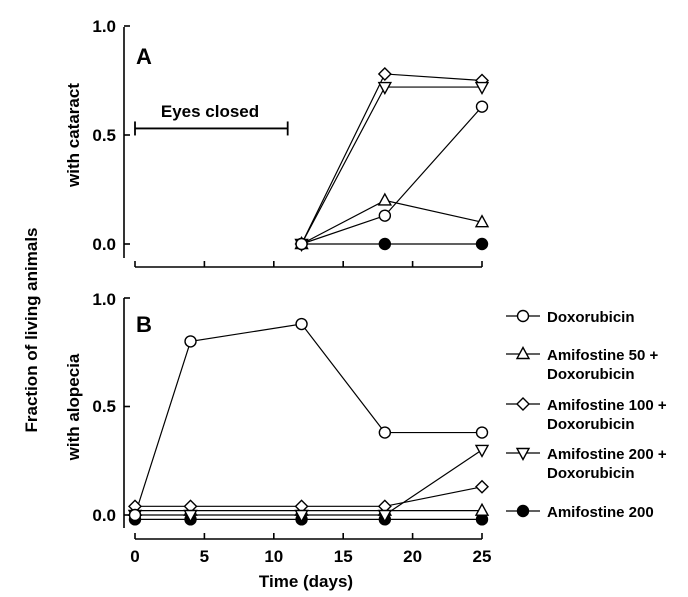 The width and height of the screenshot is (688, 597). I want to click on legend-label-amifostine-50-line2: Doxorubicin, so click(591, 374).